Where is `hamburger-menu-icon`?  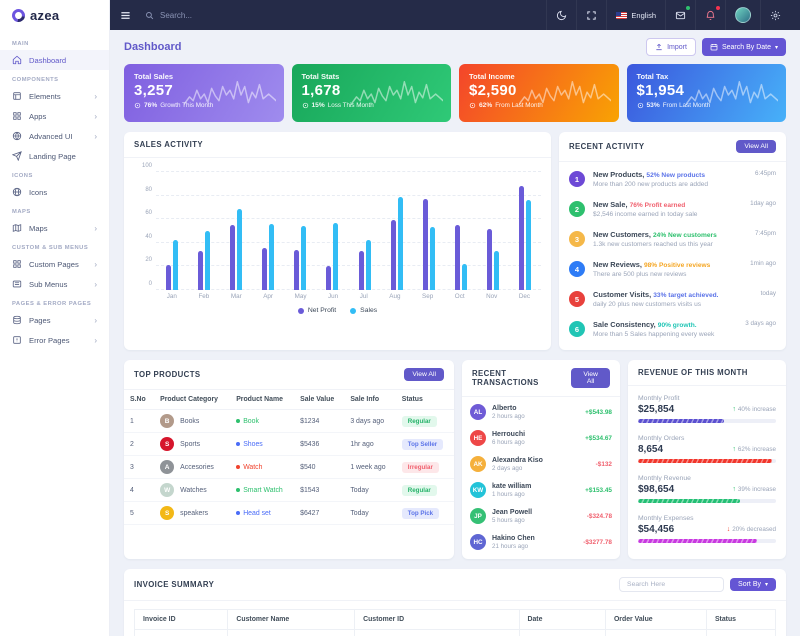
hamburger-menu-icon is located at coordinates (125, 15).